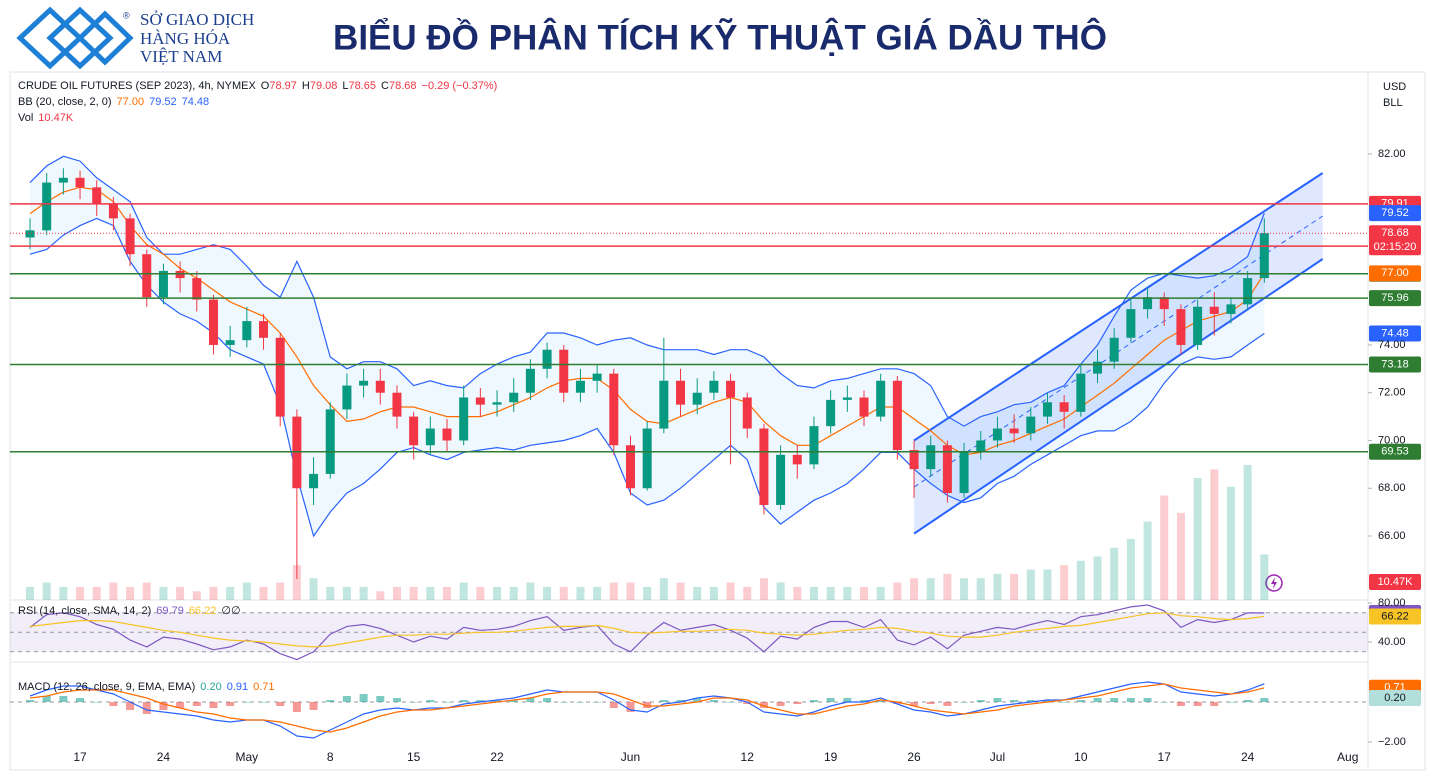  I want to click on axis-label: 79.52, so click(1395, 213).